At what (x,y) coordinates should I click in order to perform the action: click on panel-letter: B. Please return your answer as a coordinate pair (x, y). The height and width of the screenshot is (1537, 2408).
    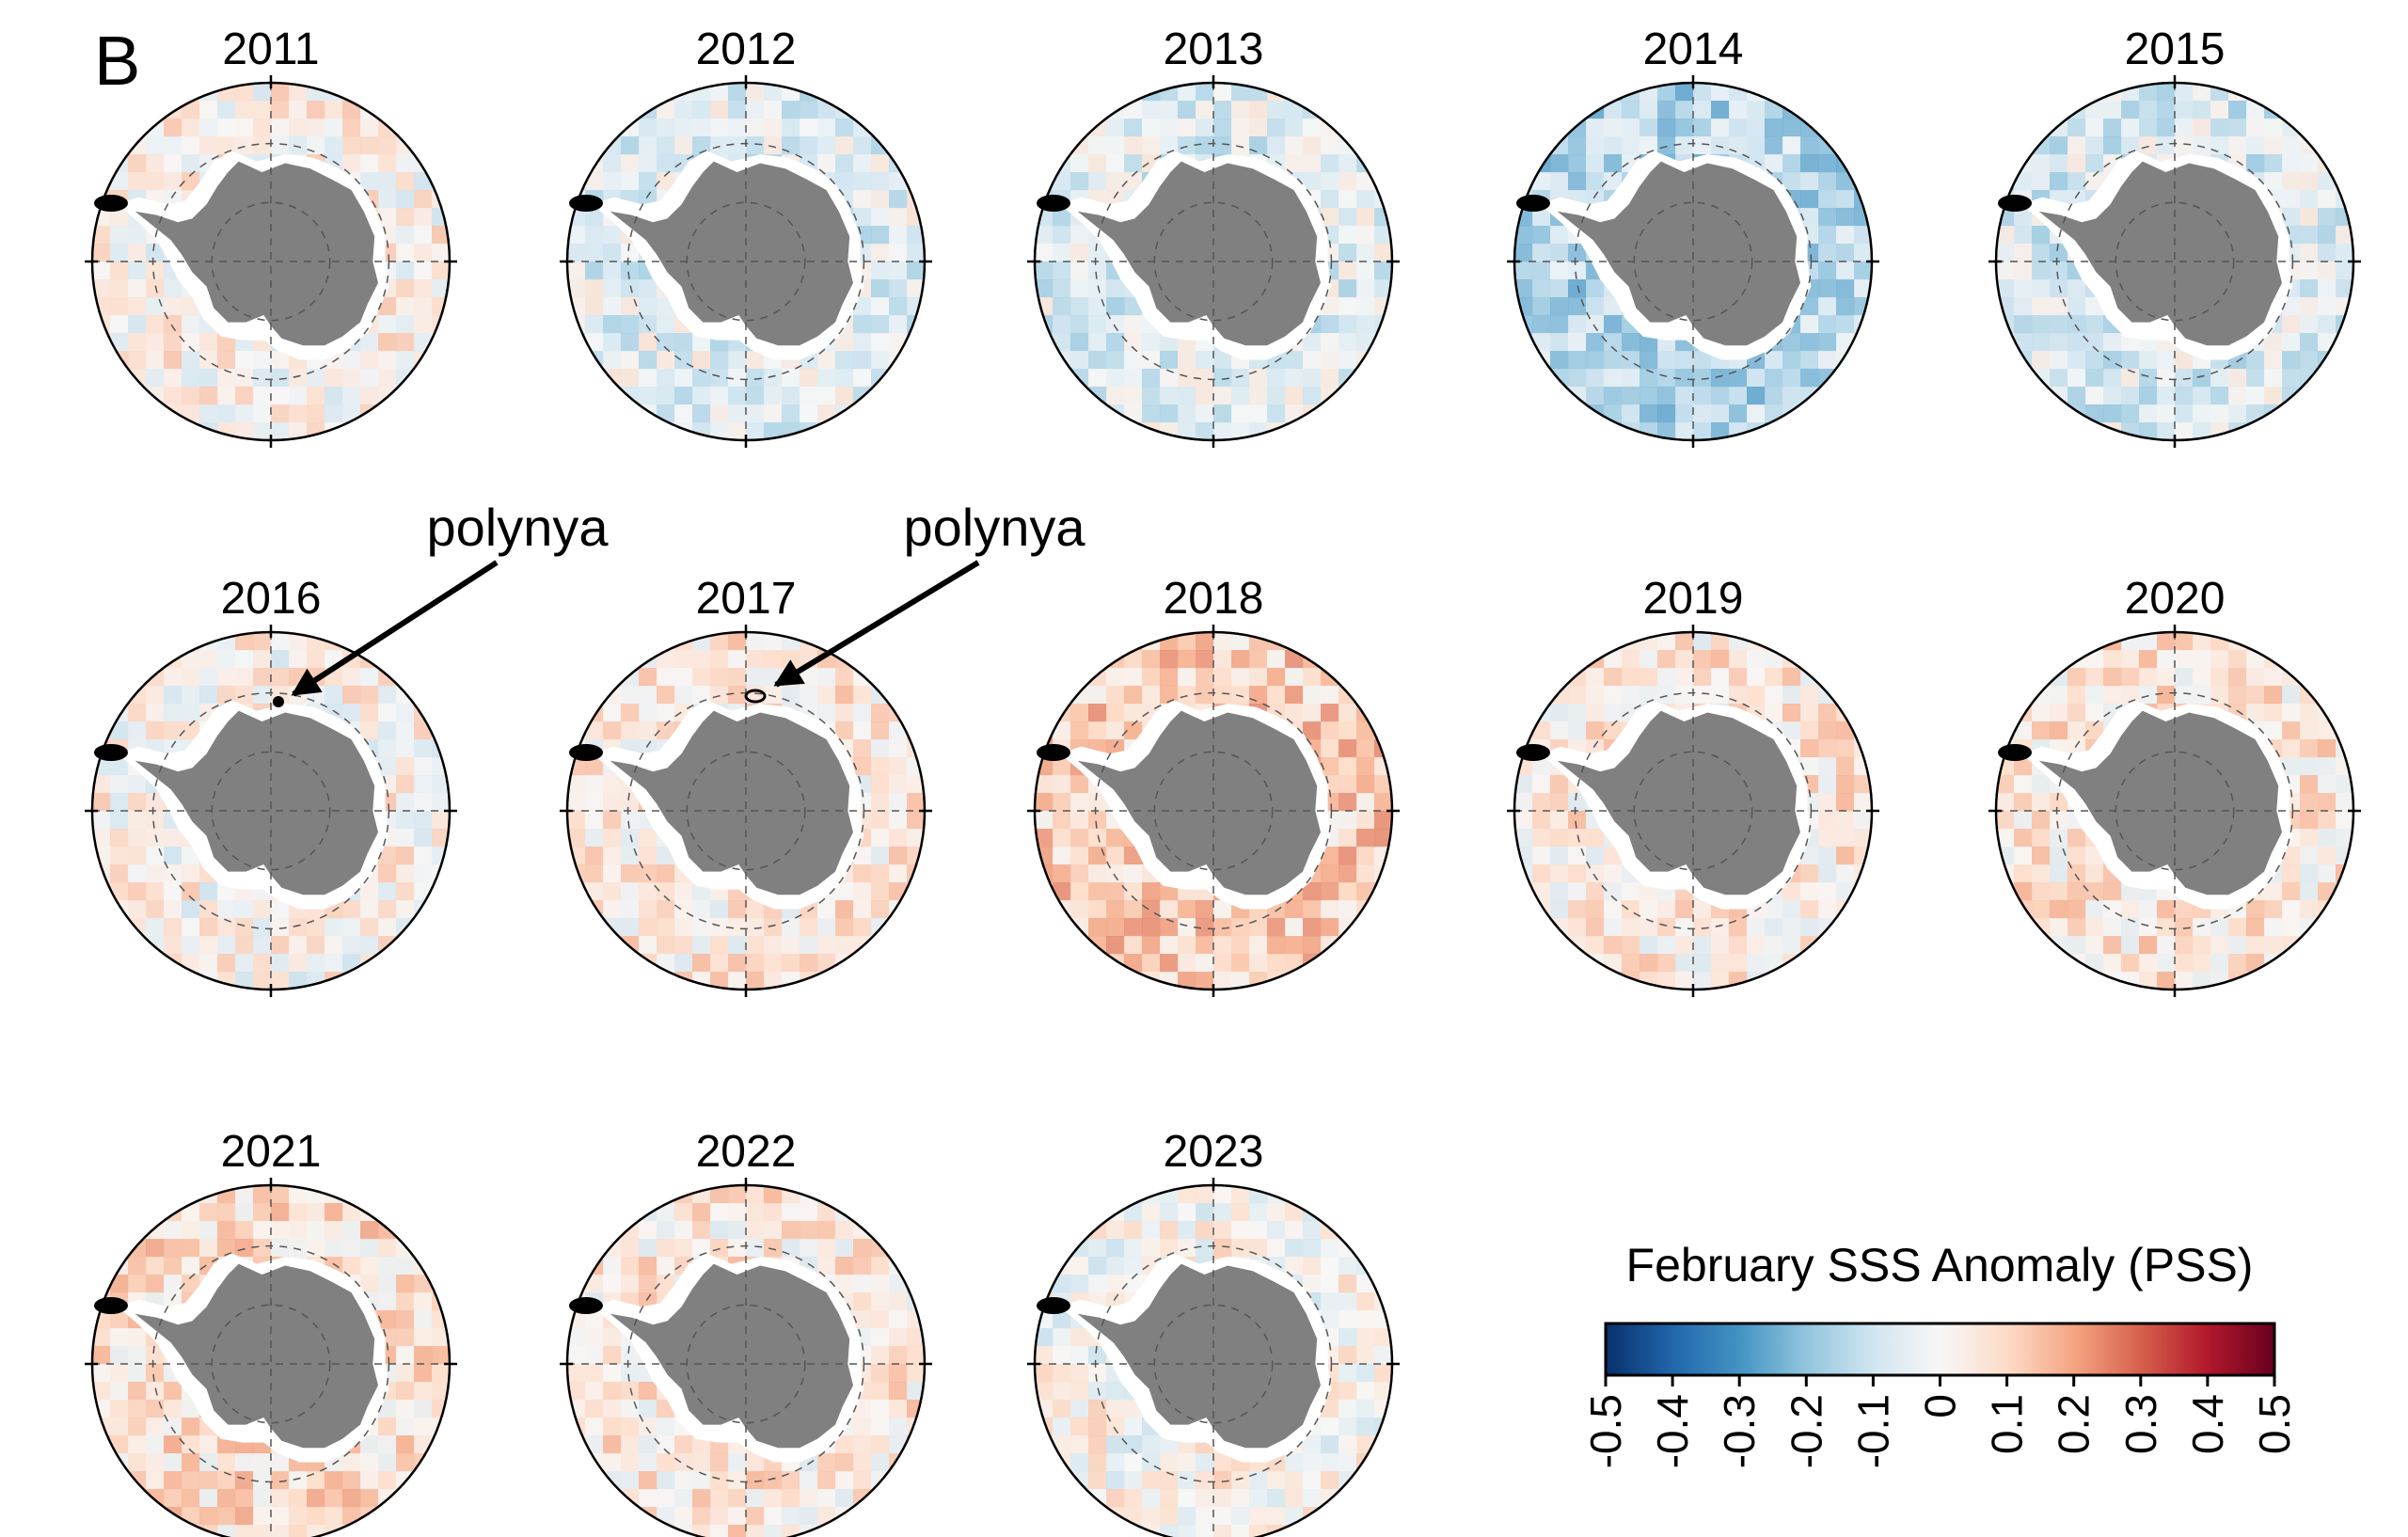
    Looking at the image, I should click on (117, 61).